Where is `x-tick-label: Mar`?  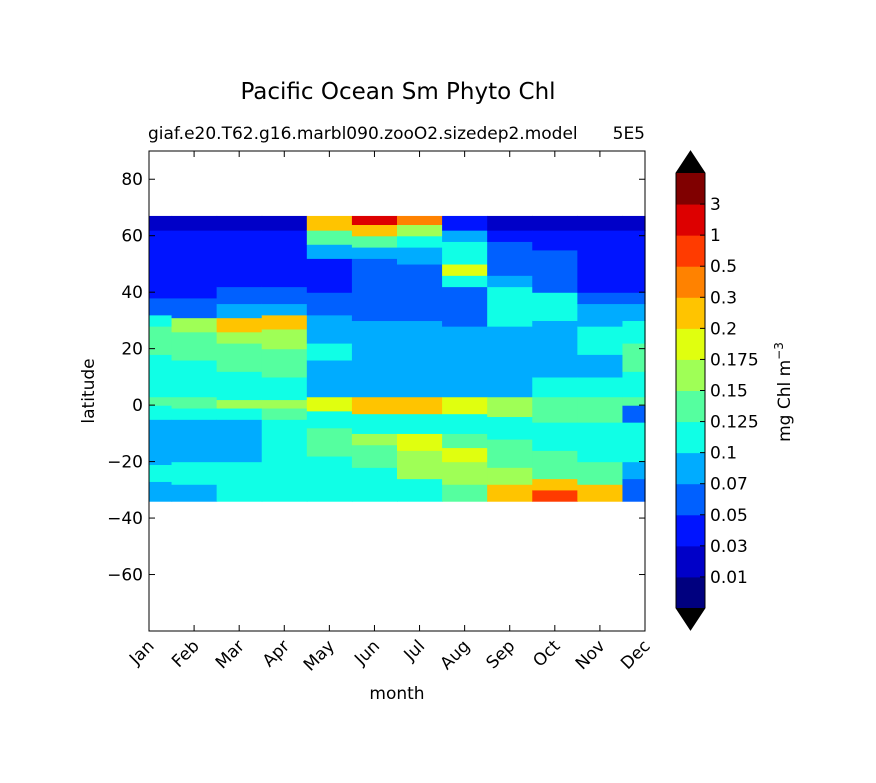 x-tick-label: Mar is located at coordinates (230, 654).